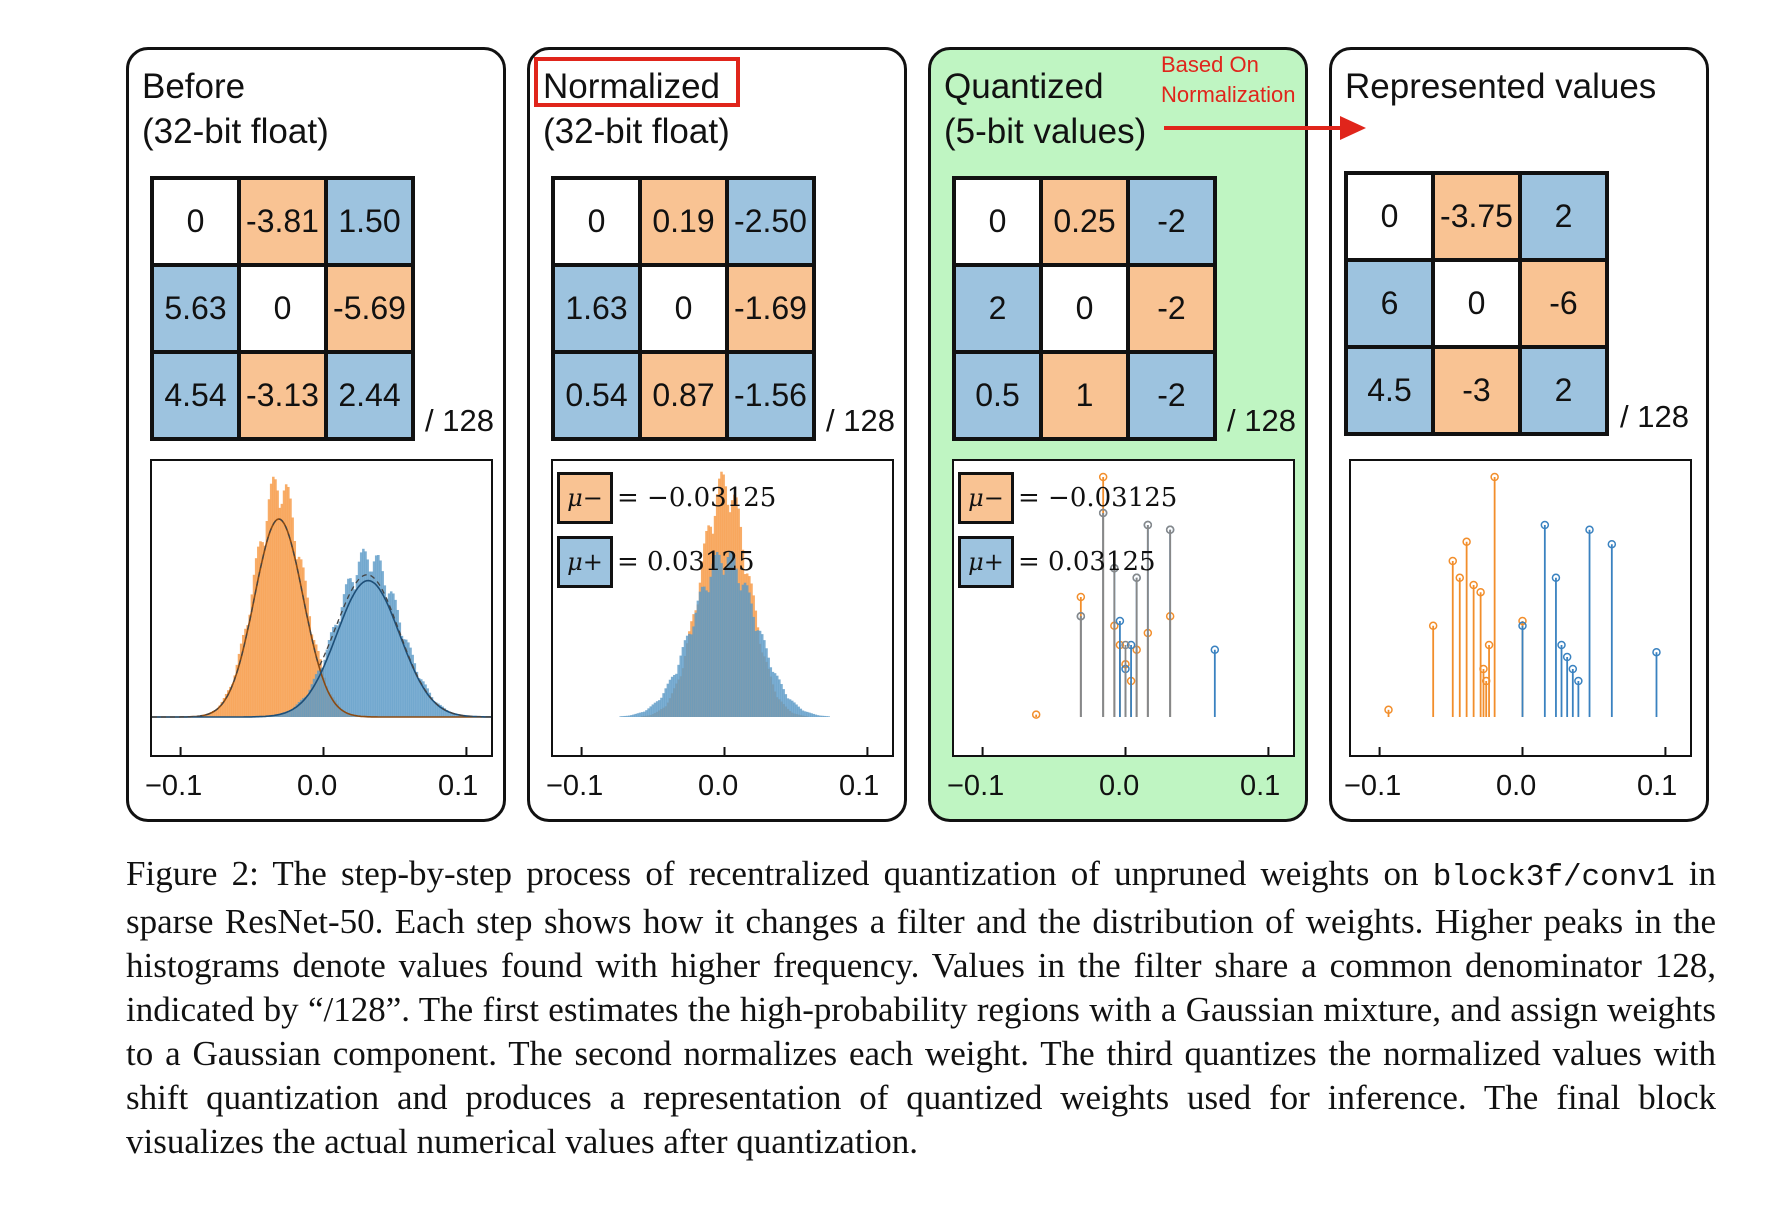  I want to click on legend-mu-minus: μ− = −0.03125, so click(666, 498).